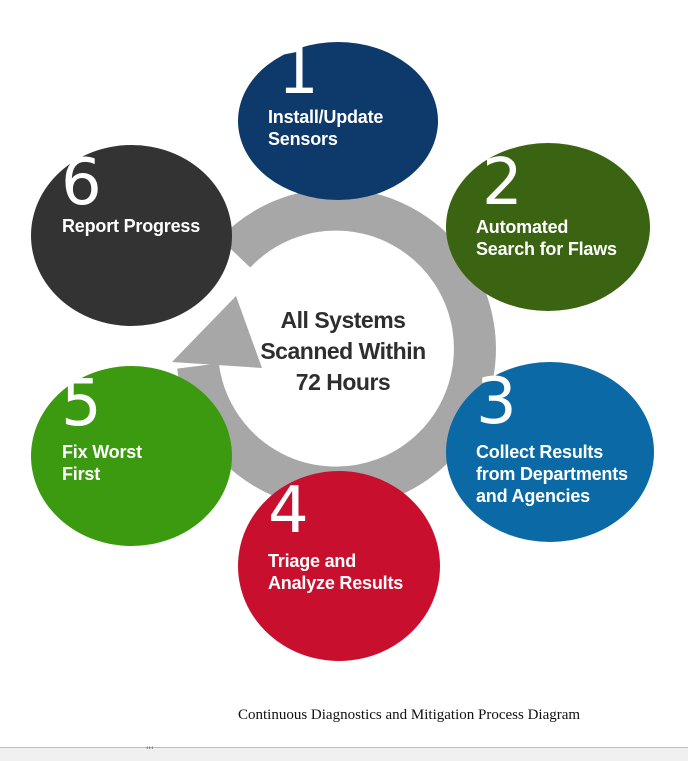 Image resolution: width=688 pixels, height=761 pixels. What do you see at coordinates (522, 227) in the screenshot?
I see `step-label-line: Automated` at bounding box center [522, 227].